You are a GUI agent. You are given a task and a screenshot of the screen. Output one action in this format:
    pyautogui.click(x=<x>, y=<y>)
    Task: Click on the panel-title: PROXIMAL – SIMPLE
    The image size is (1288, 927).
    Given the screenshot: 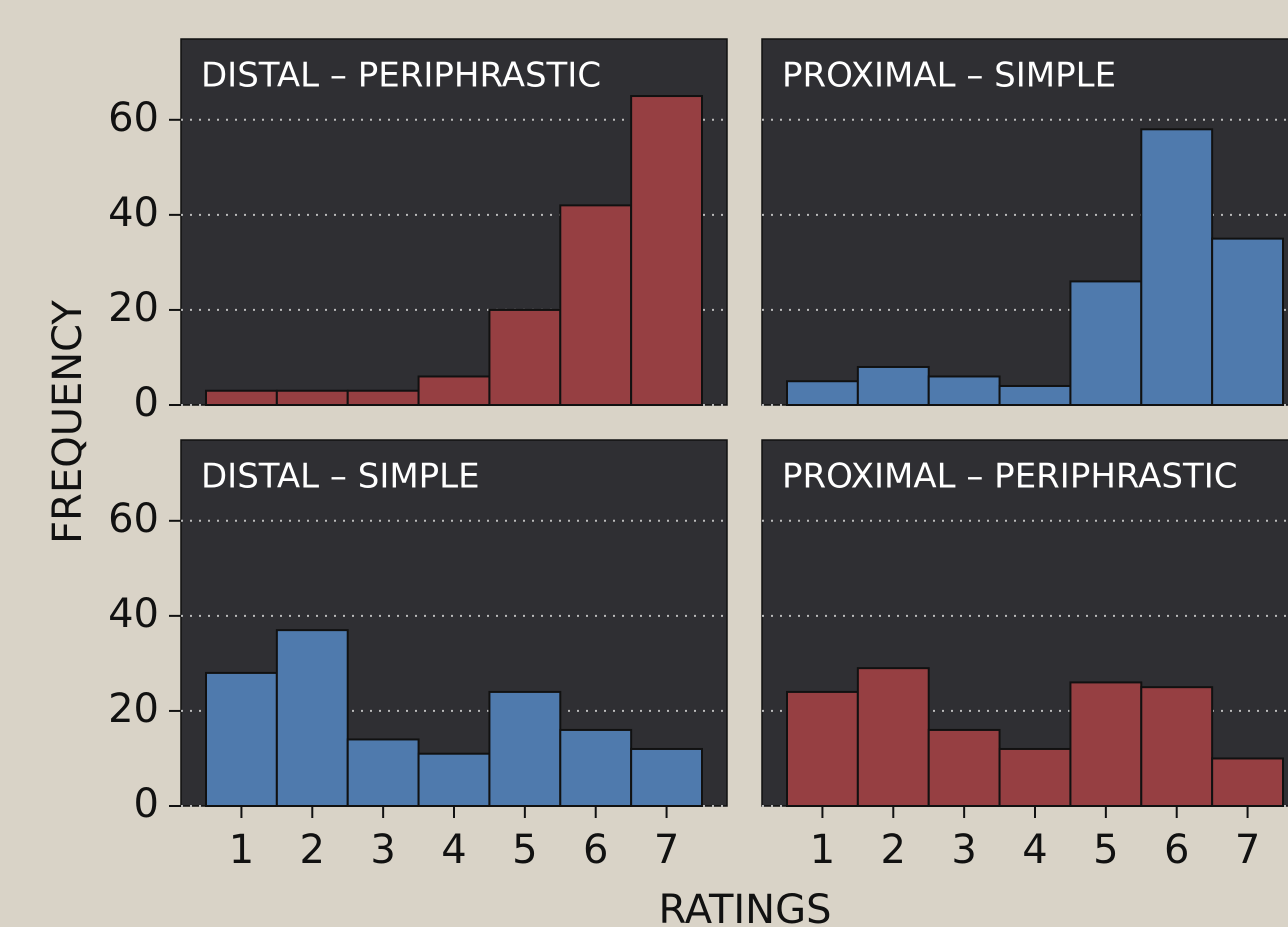 What is the action you would take?
    pyautogui.click(x=949, y=76)
    